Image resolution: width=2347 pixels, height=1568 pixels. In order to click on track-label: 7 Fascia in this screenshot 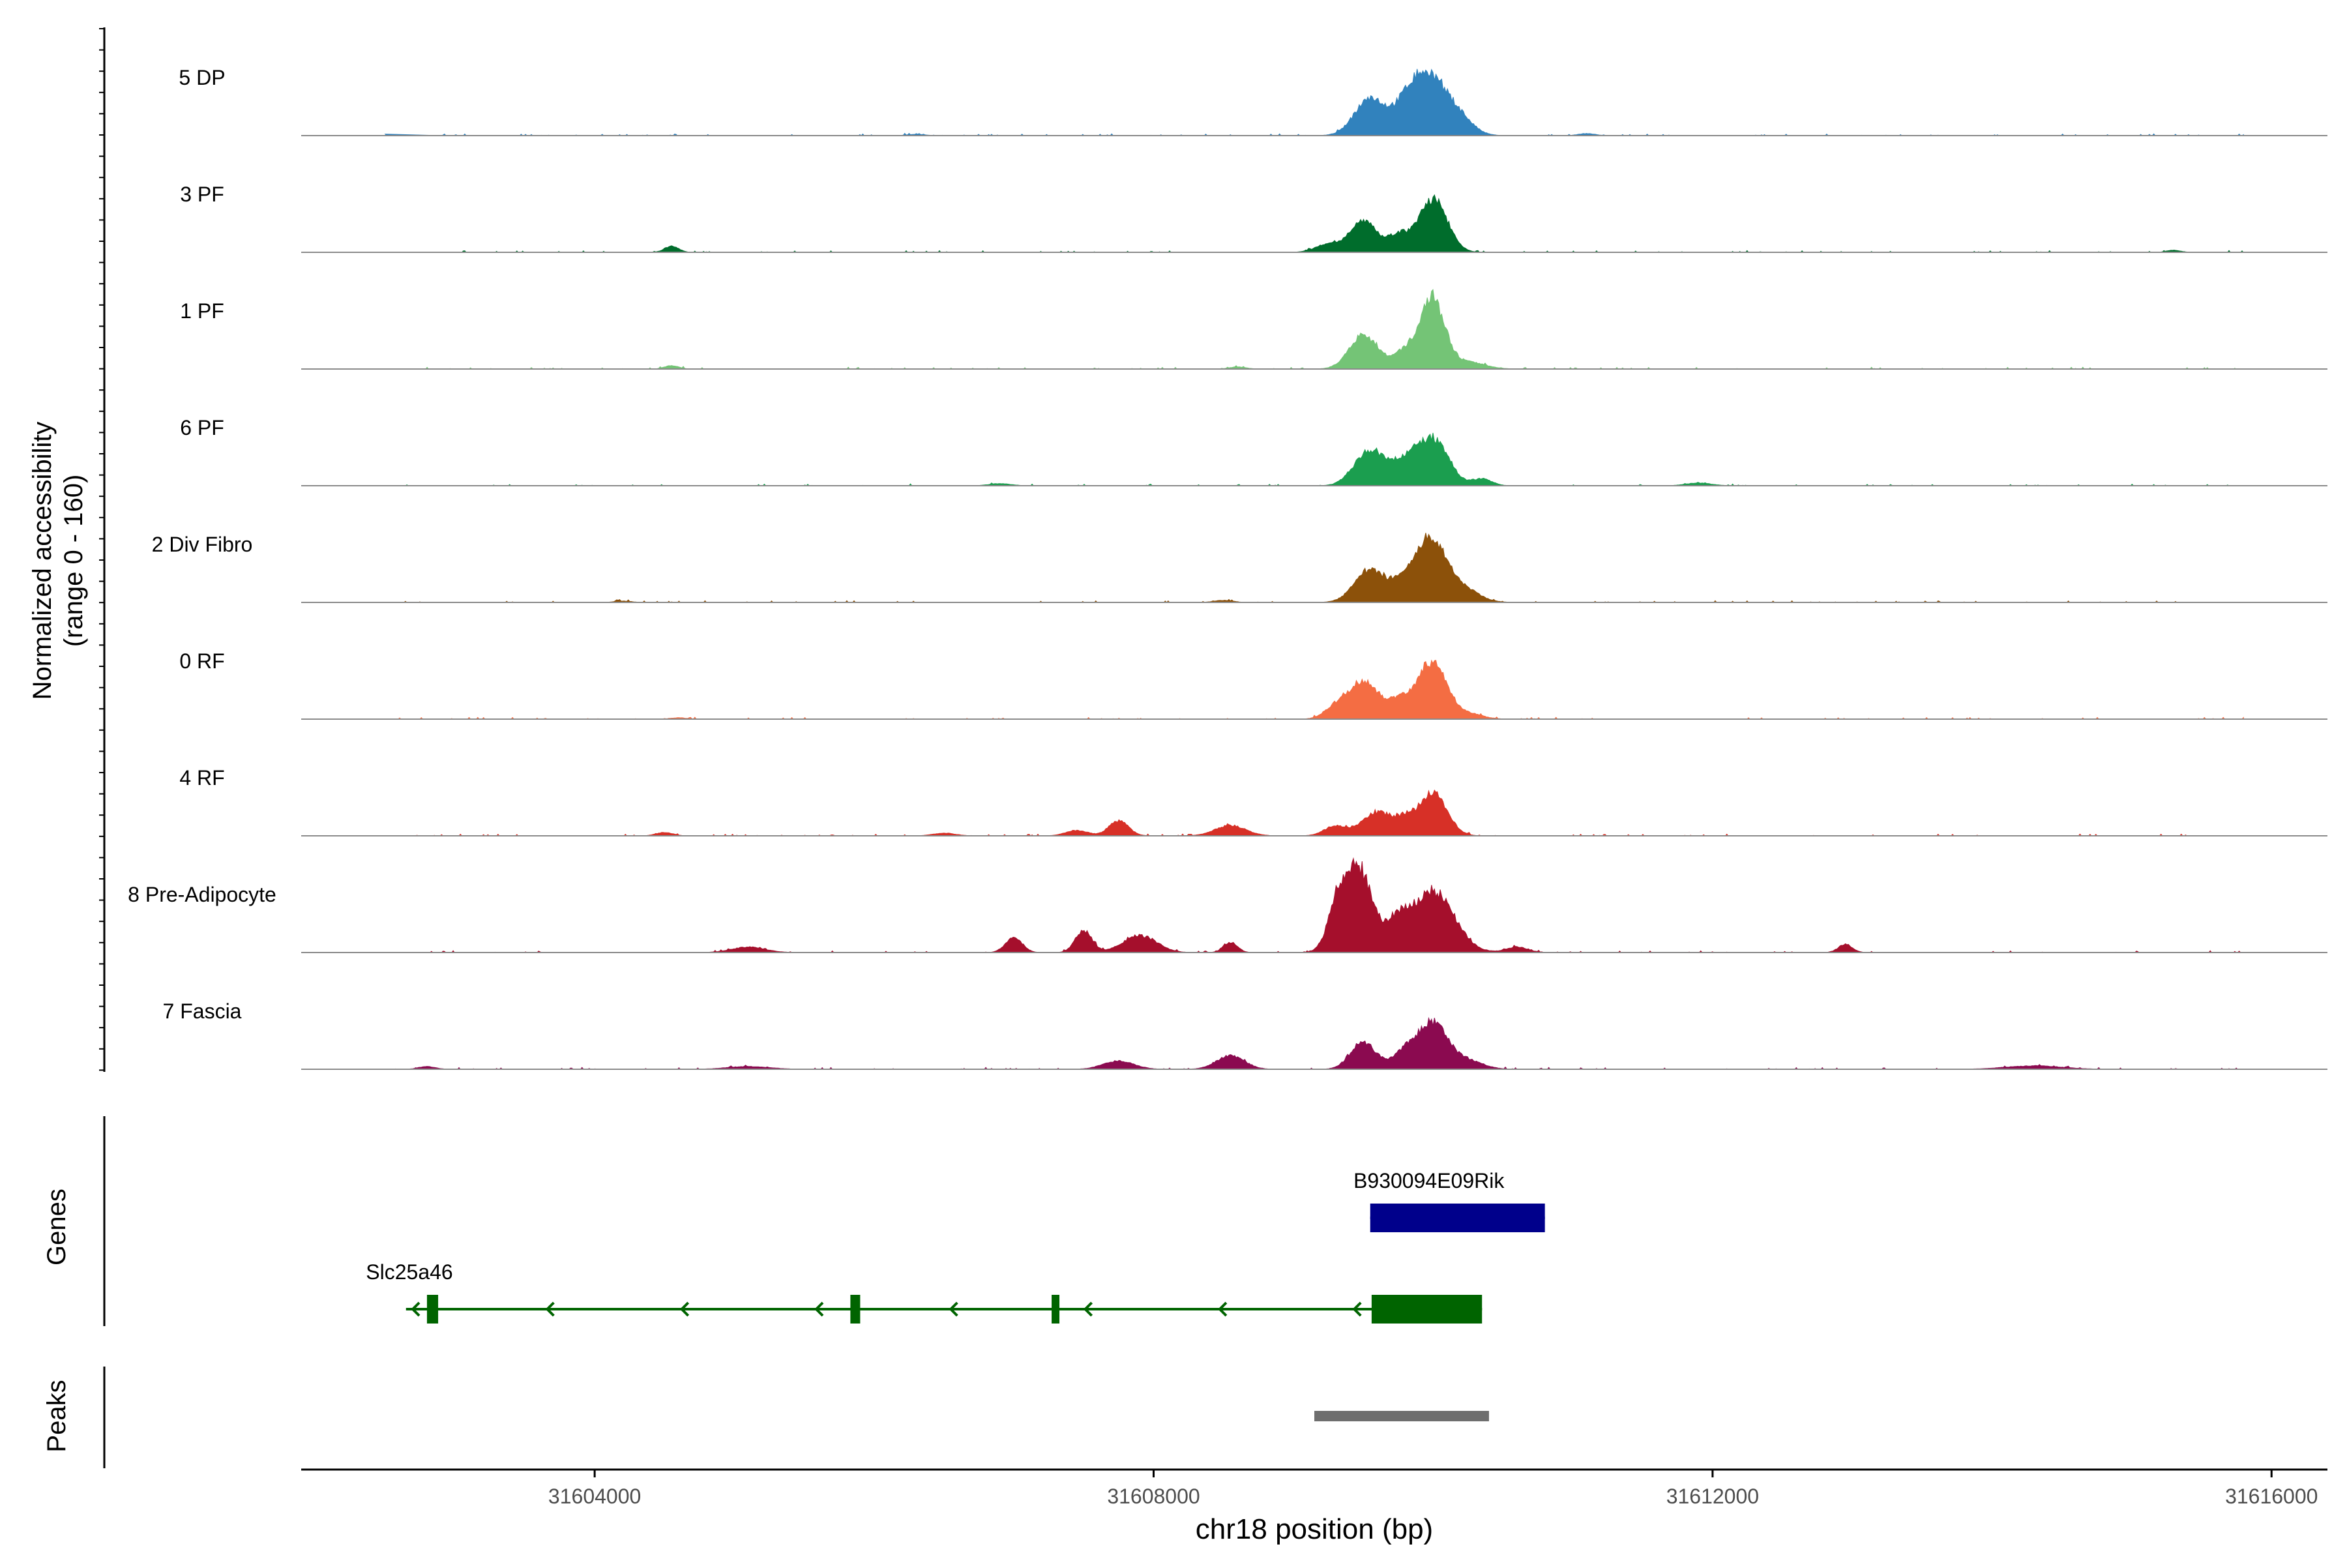, I will do `click(202, 1011)`.